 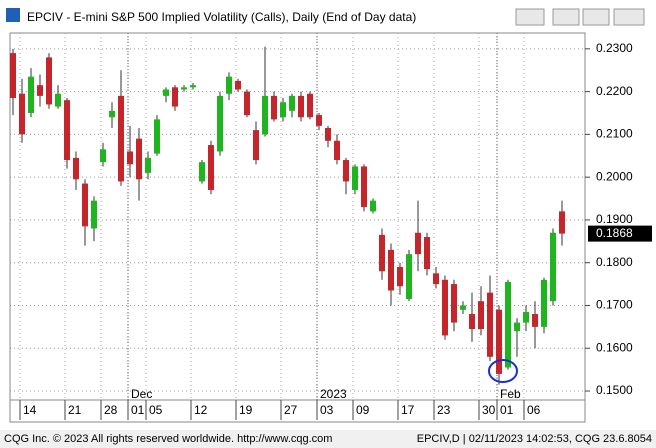 I want to click on x-tick-label: 19, so click(x=246, y=410).